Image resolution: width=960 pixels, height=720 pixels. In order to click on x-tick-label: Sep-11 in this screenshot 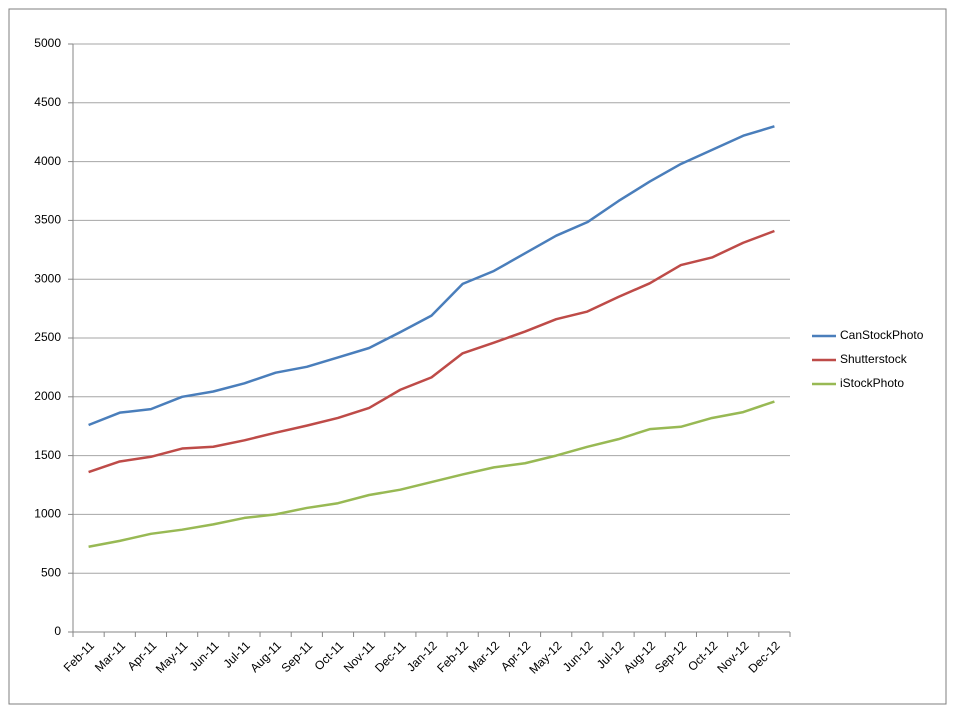, I will do `click(297, 656)`.